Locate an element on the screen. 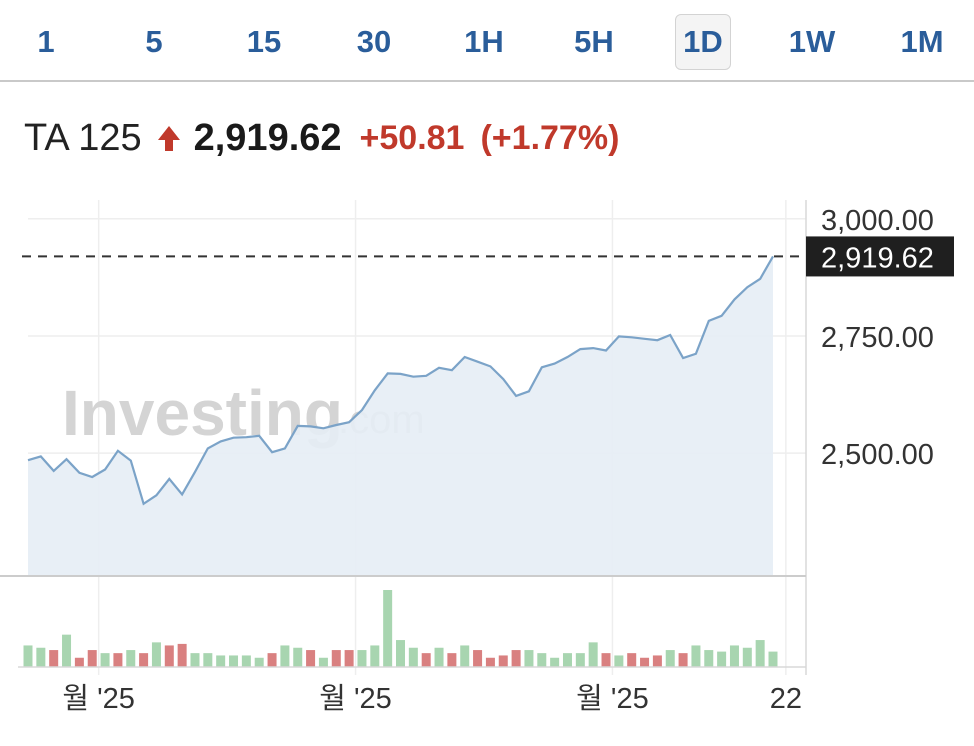 This screenshot has width=974, height=746. tab-1w: 1W is located at coordinates (812, 41).